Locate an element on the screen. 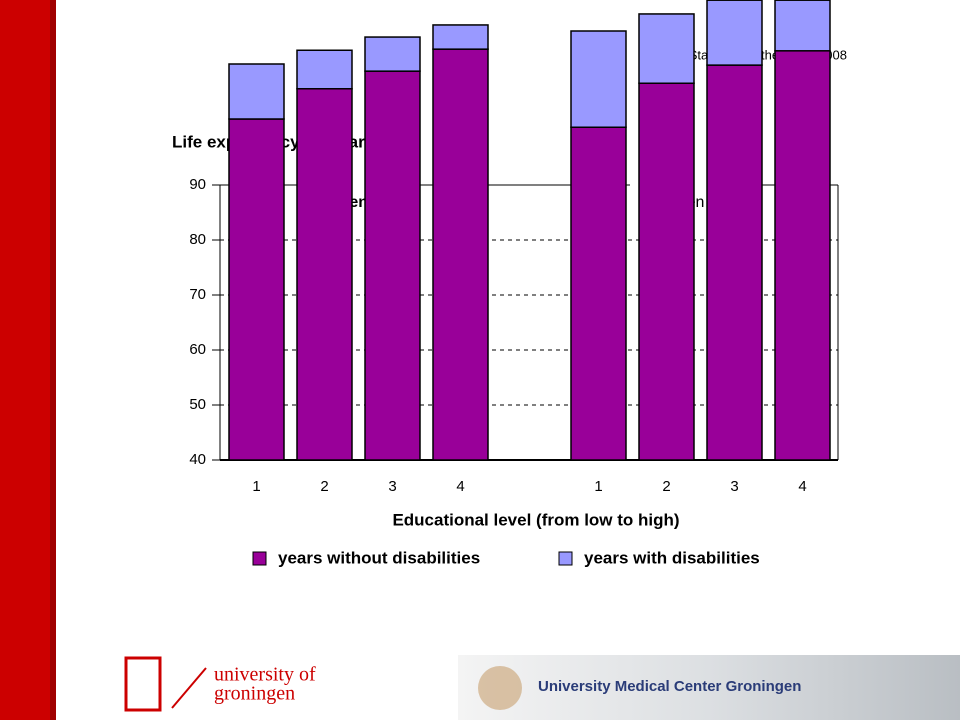 The height and width of the screenshot is (720, 960). crest is located at coordinates (143, 684).